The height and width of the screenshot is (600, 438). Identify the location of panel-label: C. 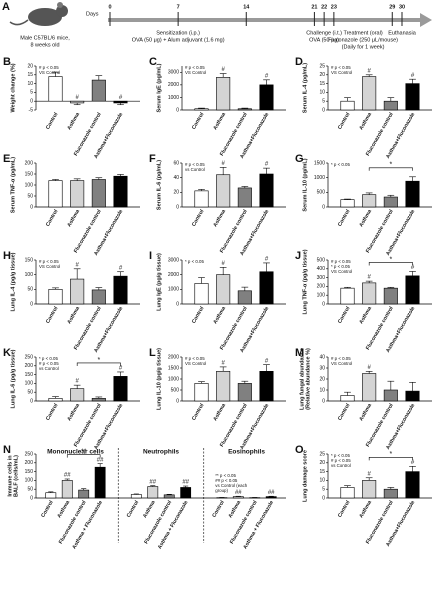
(153, 62).